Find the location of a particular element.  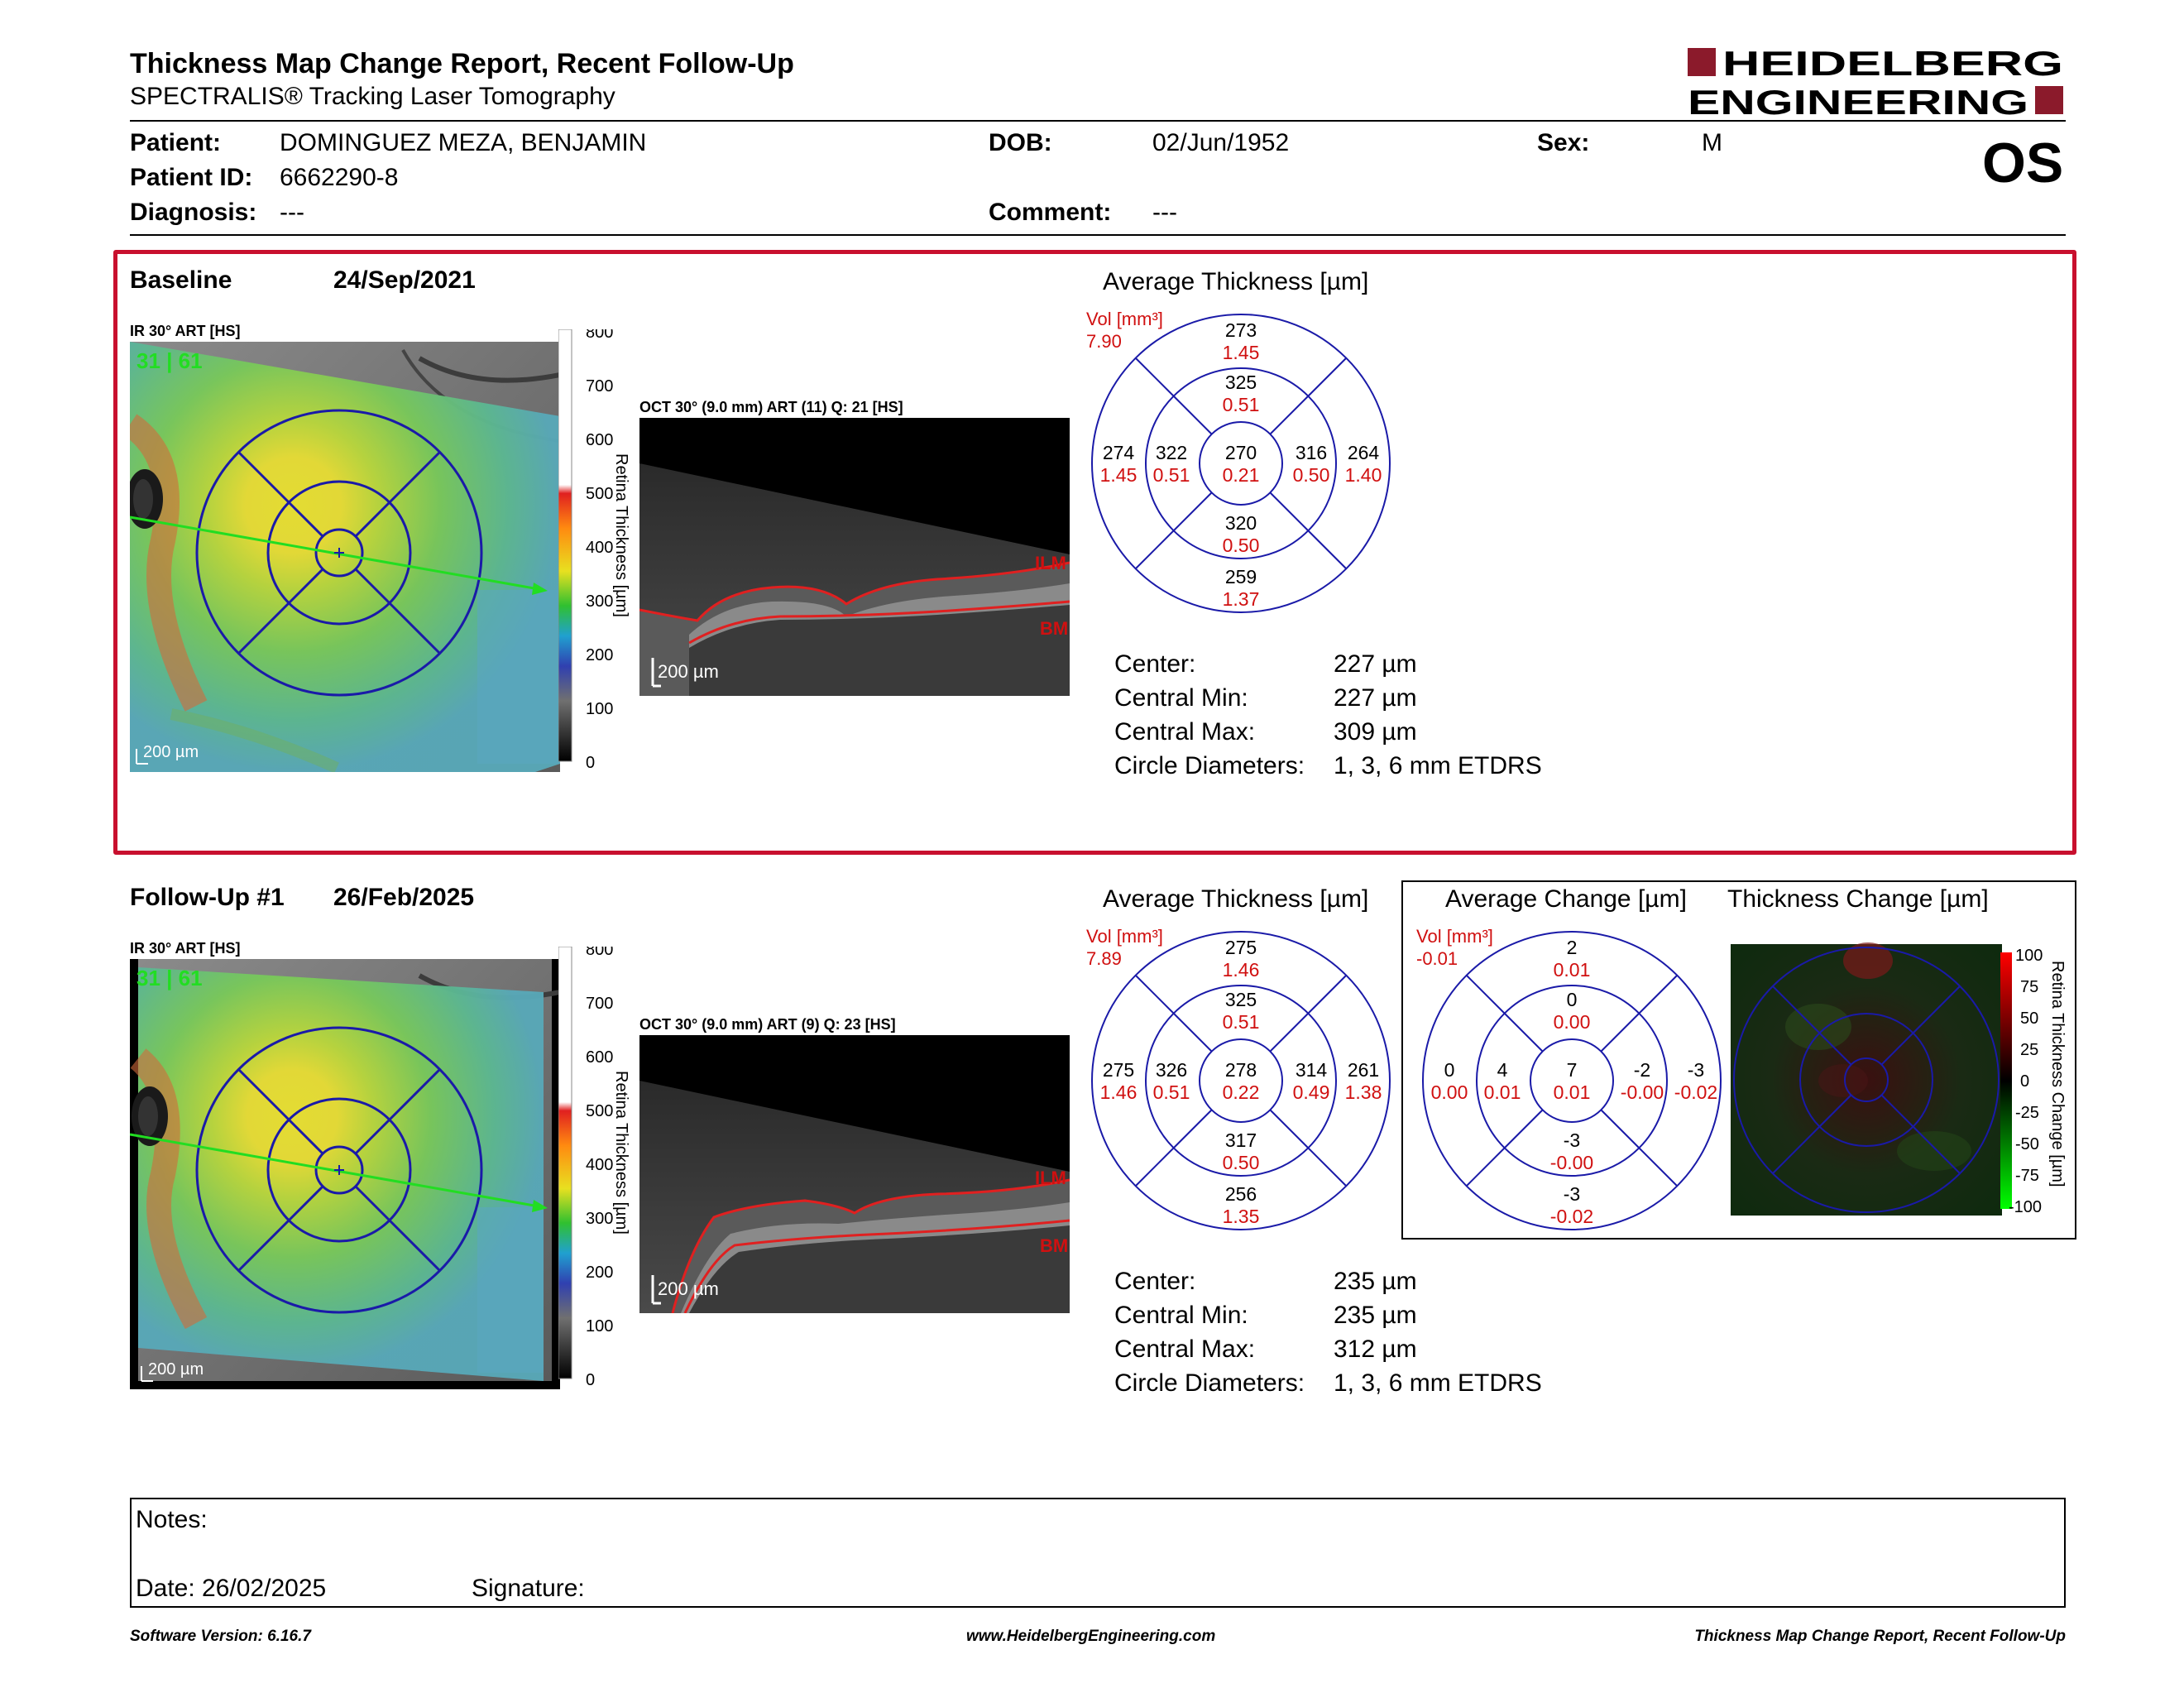

change-title: Average Change [µm] is located at coordinates (1566, 899).